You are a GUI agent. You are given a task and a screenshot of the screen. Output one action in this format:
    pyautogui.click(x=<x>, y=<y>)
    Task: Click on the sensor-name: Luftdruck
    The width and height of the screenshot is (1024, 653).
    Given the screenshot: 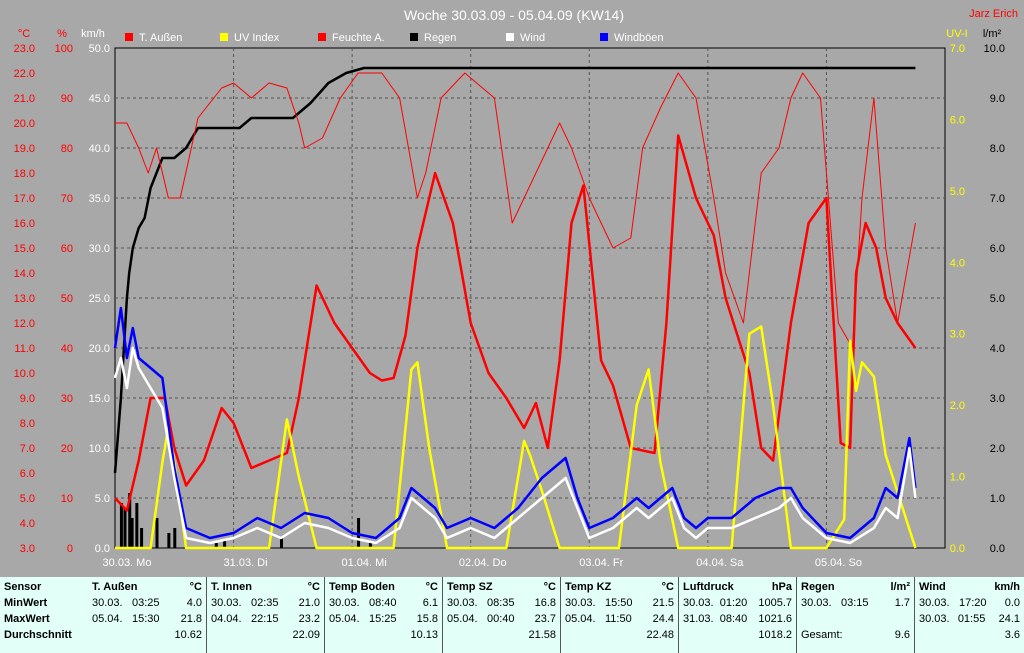 What is the action you would take?
    pyautogui.click(x=708, y=587)
    